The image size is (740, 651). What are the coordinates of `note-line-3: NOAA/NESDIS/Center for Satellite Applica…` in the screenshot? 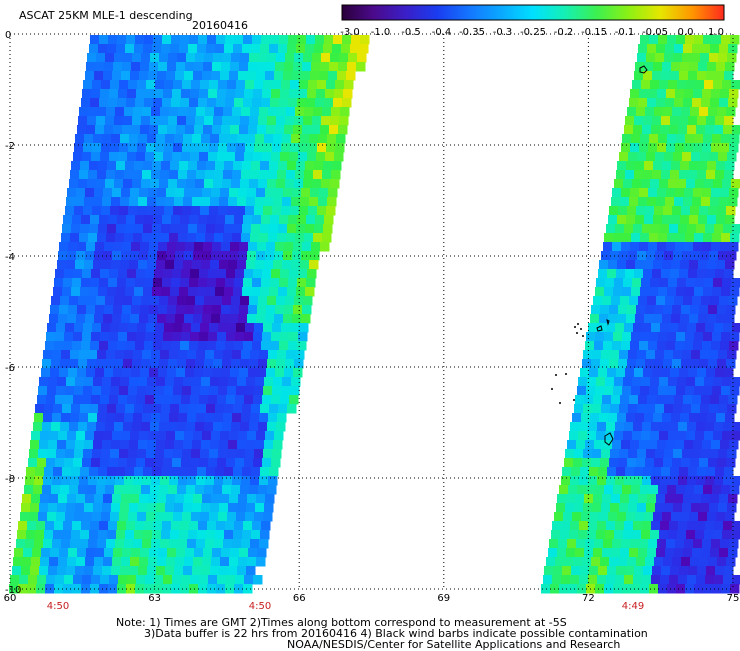 It's located at (454, 644).